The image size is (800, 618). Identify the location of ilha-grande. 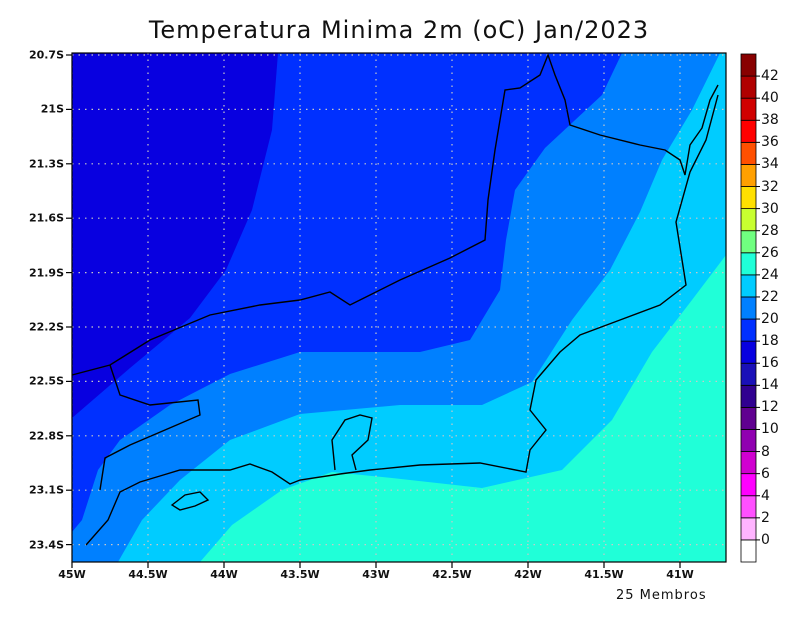
(190, 501).